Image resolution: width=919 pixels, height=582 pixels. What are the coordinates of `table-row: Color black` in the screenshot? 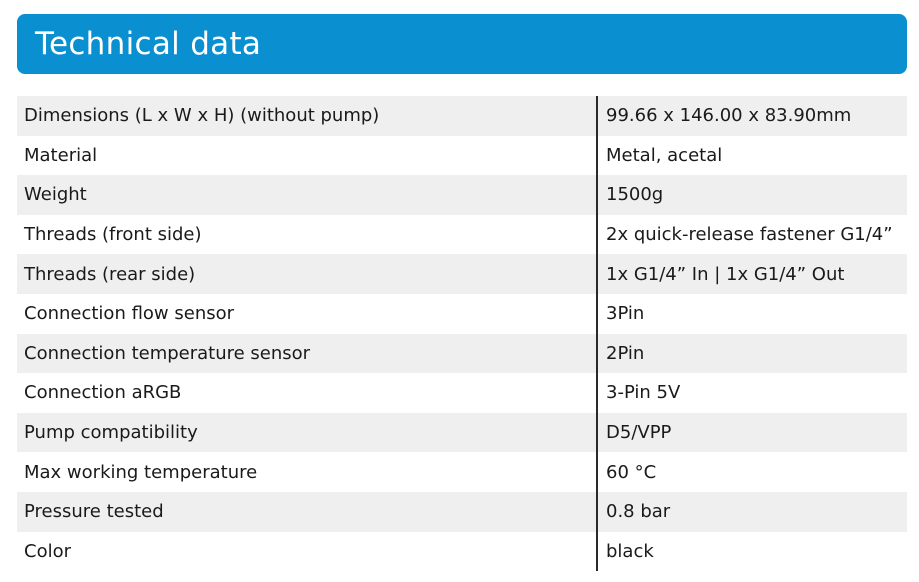 It's located at (462, 551).